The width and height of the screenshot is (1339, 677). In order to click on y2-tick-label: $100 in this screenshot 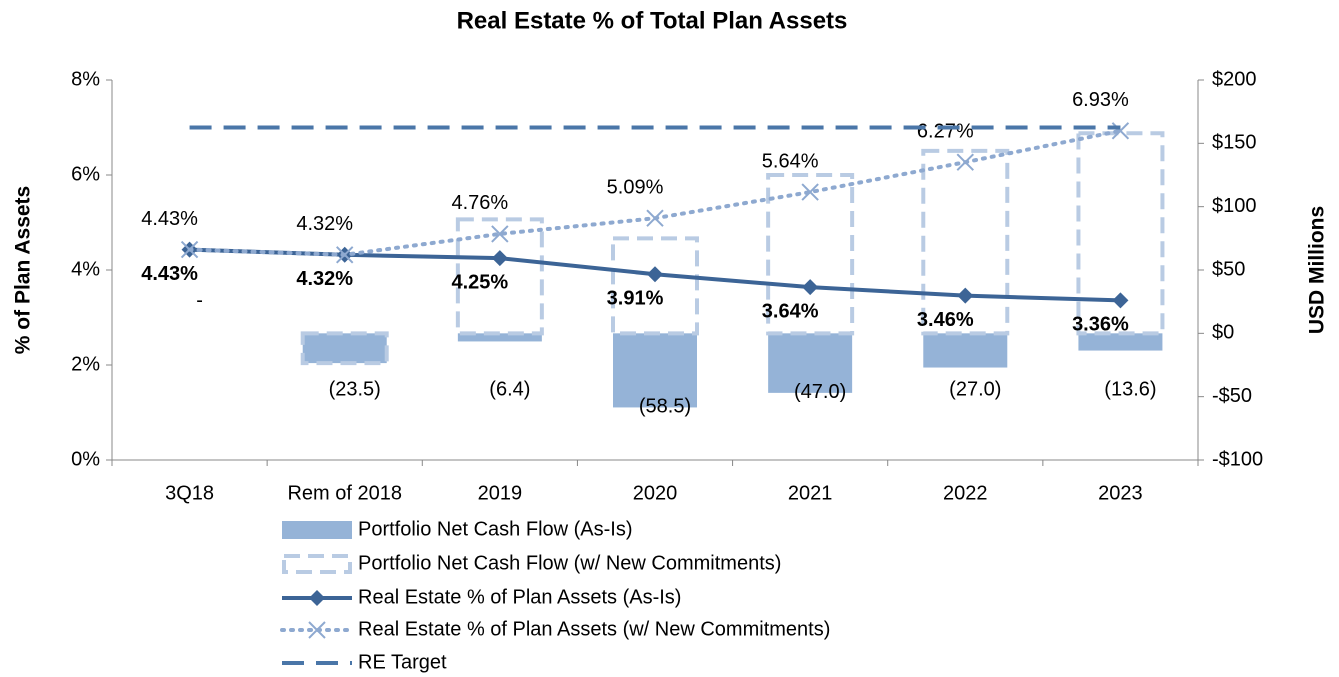, I will do `click(1234, 206)`.